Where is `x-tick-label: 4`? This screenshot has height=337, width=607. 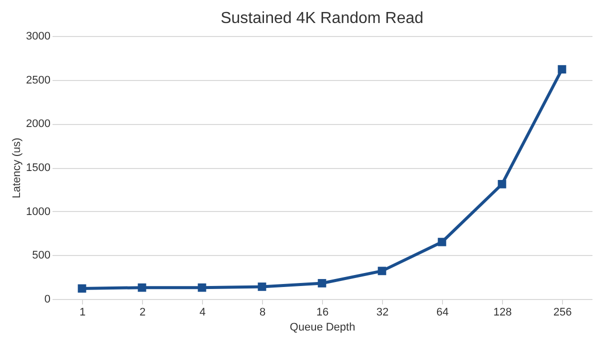
x-tick-label: 4 is located at coordinates (202, 312).